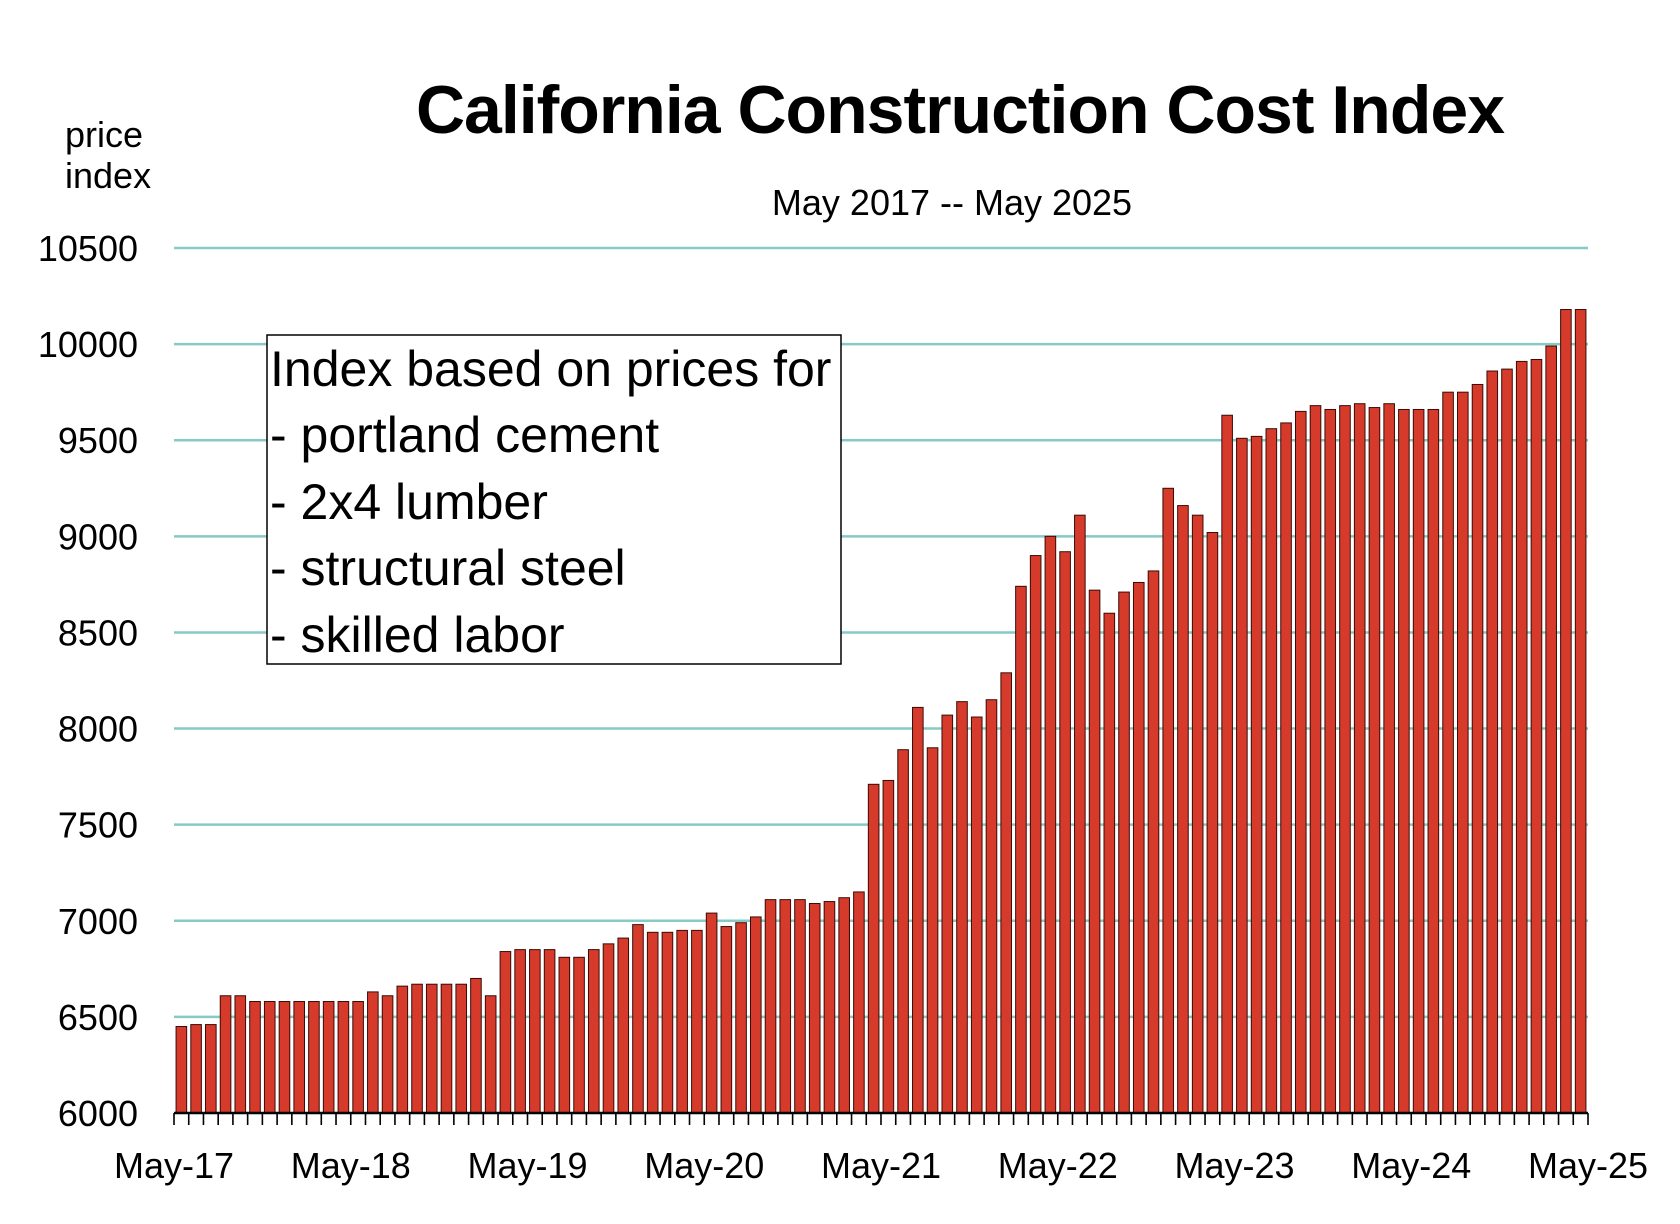  I want to click on x-tick-label: May-17, so click(174, 1165).